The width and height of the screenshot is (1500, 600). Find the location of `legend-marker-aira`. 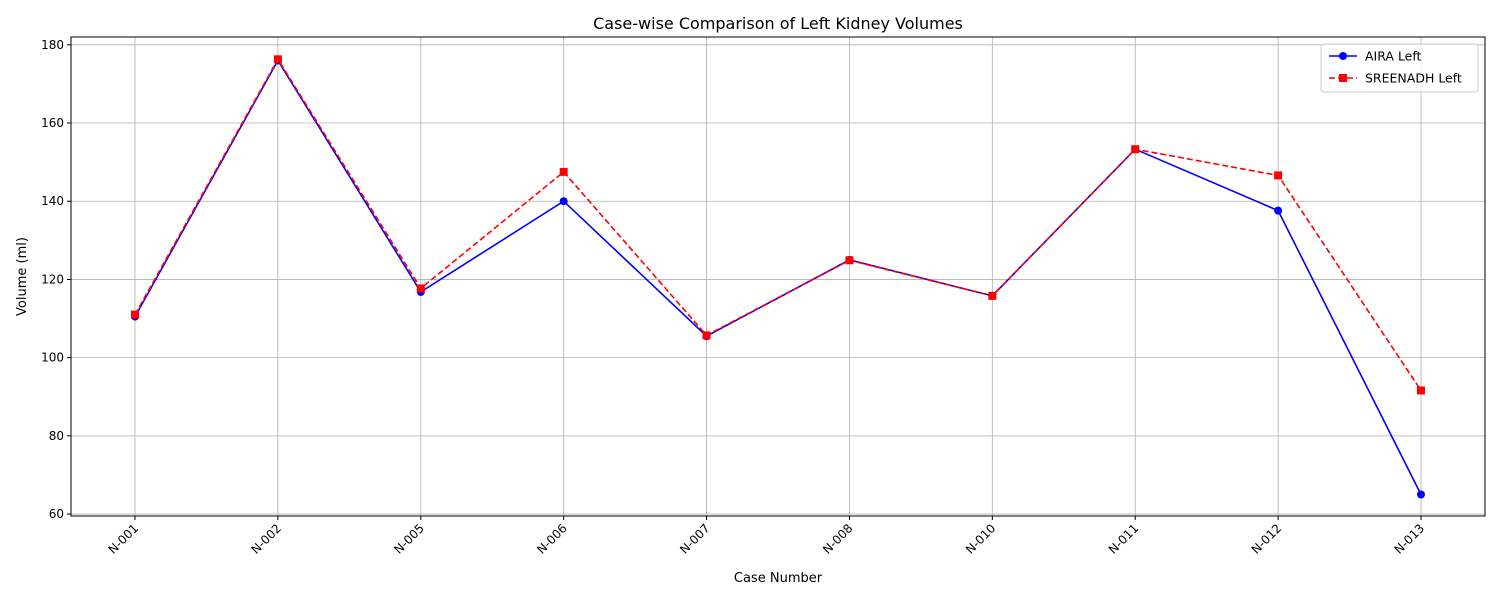

legend-marker-aira is located at coordinates (1343, 56).